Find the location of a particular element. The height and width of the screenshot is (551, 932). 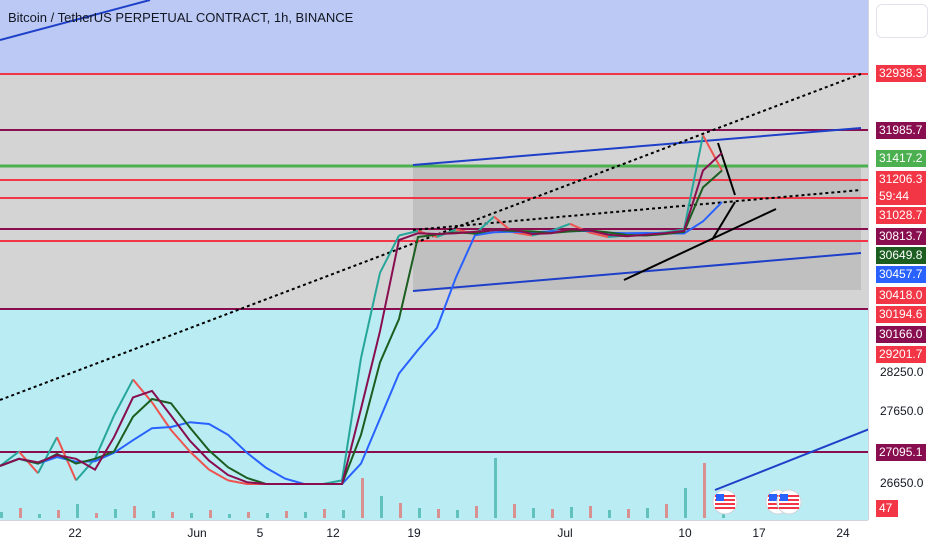

price-tick-28250: 28250.0 is located at coordinates (902, 372).